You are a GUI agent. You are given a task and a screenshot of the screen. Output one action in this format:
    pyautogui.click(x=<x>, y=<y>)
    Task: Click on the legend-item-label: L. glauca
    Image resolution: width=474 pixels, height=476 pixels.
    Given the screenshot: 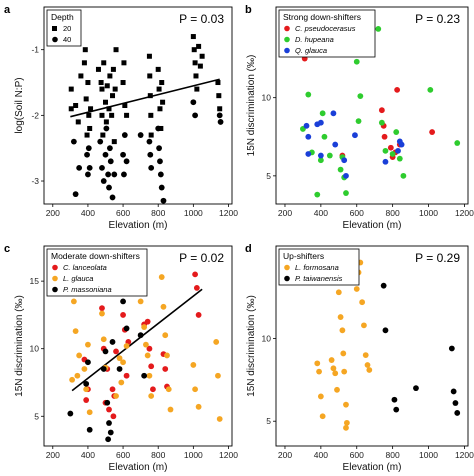 What is the action you would take?
    pyautogui.click(x=78, y=278)
    